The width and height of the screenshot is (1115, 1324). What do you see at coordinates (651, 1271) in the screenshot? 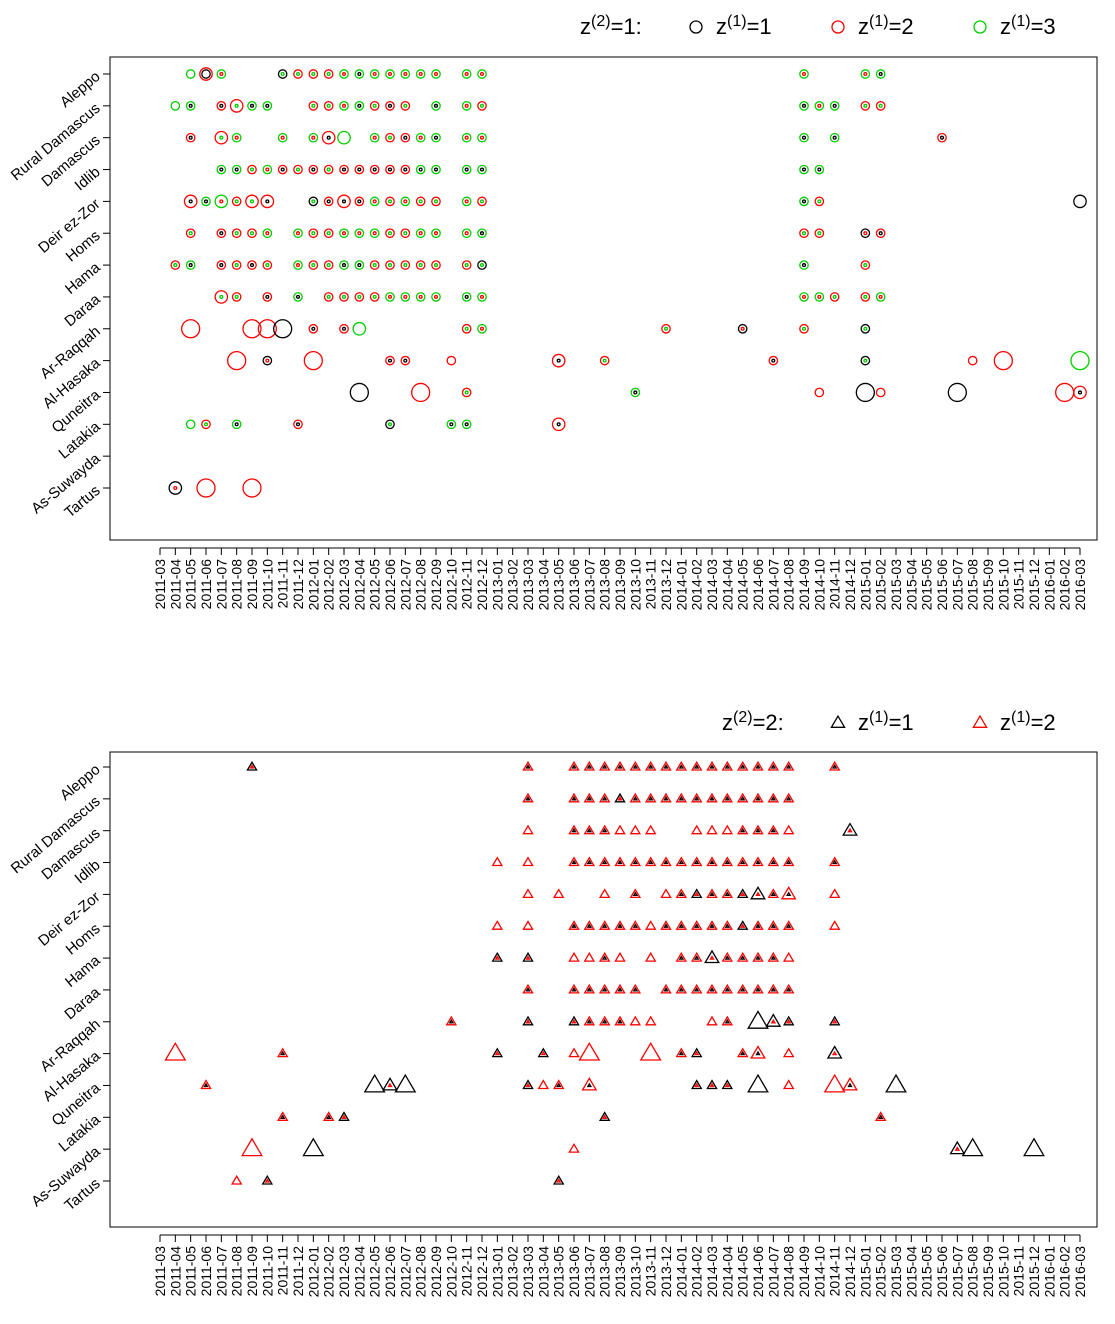
I see `x-tick-label: 2013-11` at bounding box center [651, 1271].